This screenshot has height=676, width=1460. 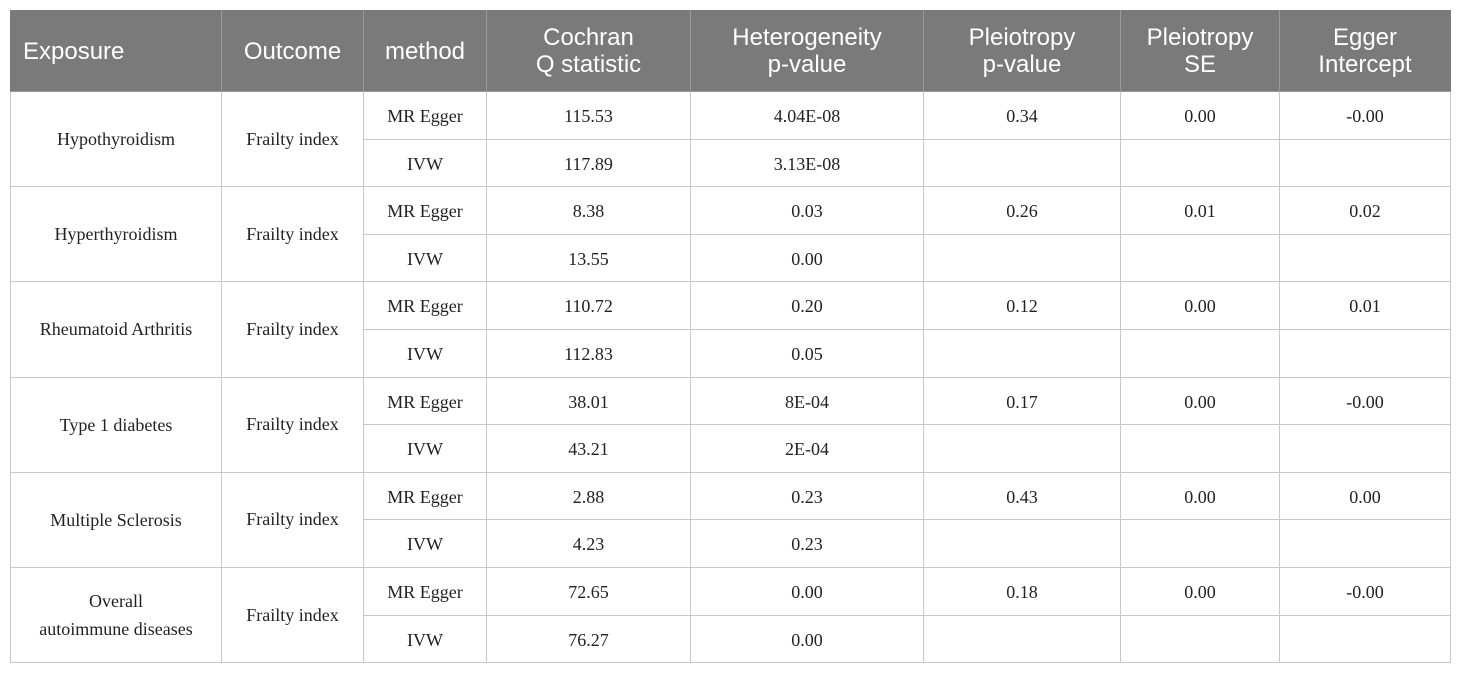 What do you see at coordinates (807, 401) in the screenshot?
I see `heterogeneity-p-cell: 8E-04` at bounding box center [807, 401].